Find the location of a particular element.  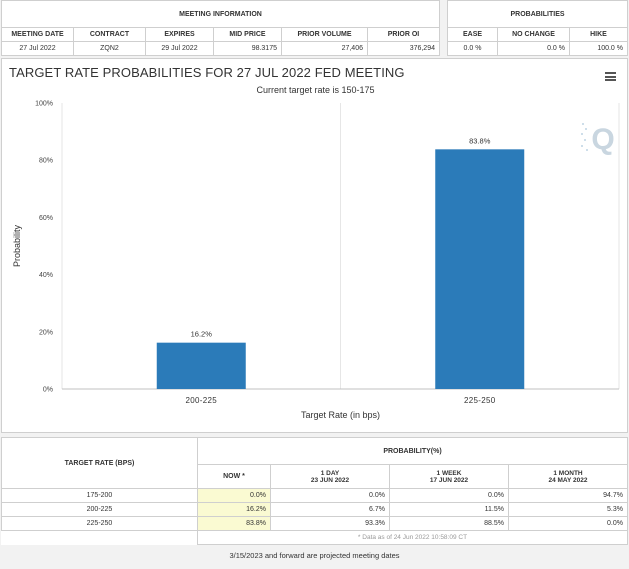

mid-price-value: 98.3175 is located at coordinates (247, 48).